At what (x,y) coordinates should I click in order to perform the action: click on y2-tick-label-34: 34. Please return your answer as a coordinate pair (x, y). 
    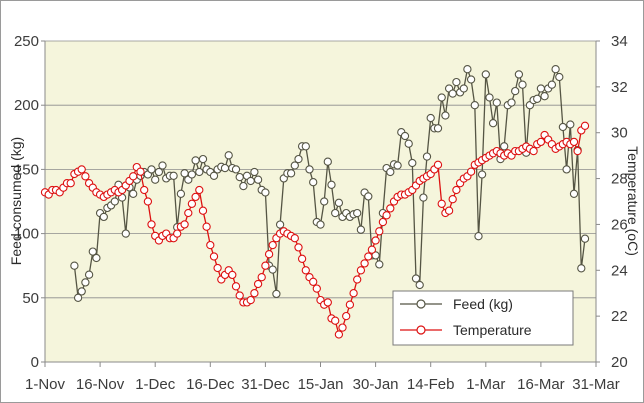
    Looking at the image, I should click on (619, 41).